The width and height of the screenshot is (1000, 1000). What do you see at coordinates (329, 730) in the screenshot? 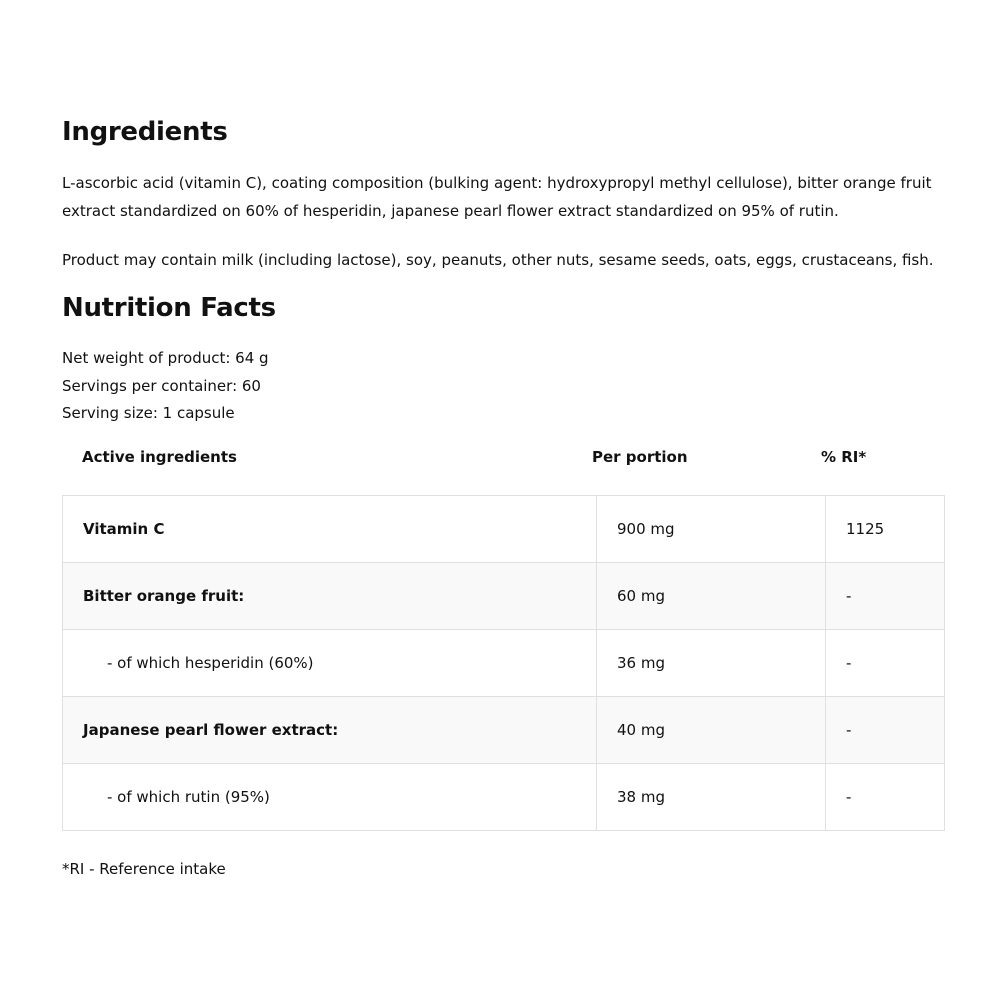
I see `ingredient-name: Japanese pearl flower extract:` at bounding box center [329, 730].